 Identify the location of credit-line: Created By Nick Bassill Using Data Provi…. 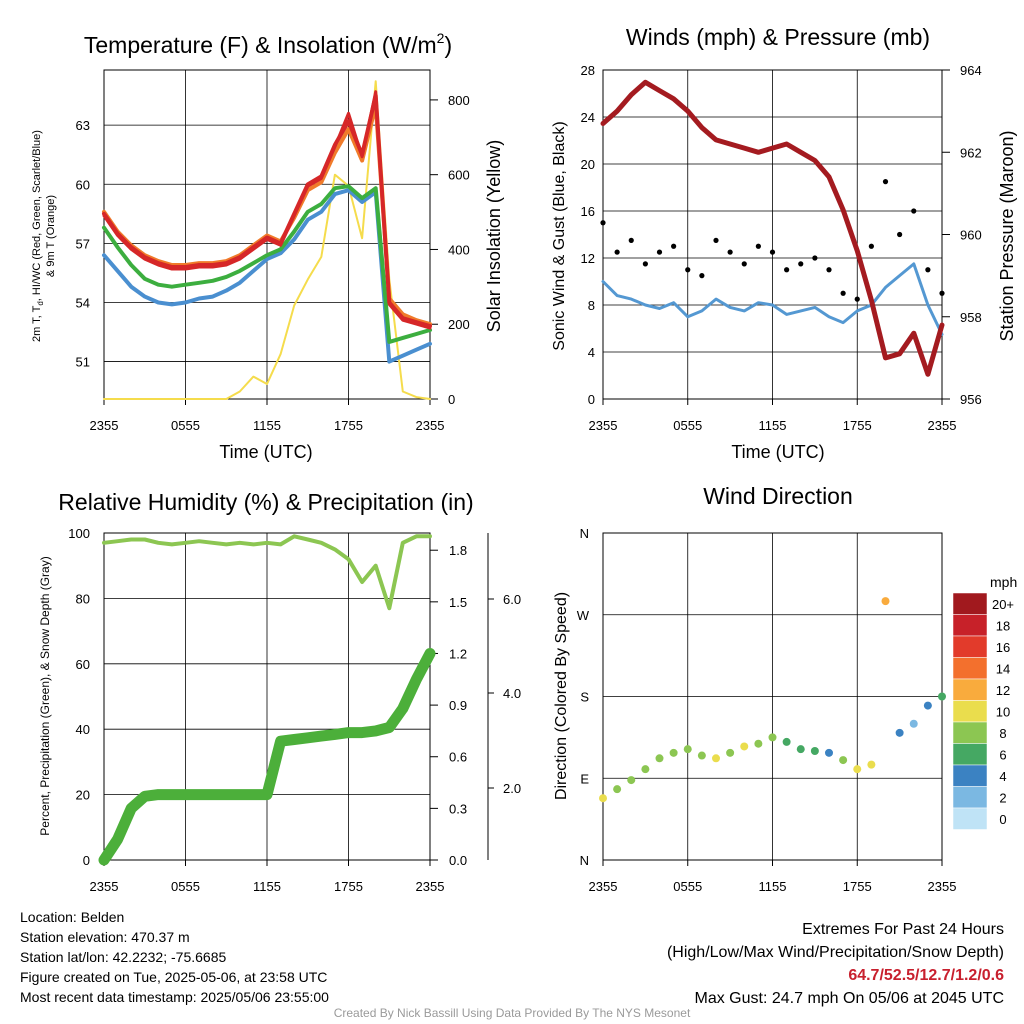
(512, 1013).